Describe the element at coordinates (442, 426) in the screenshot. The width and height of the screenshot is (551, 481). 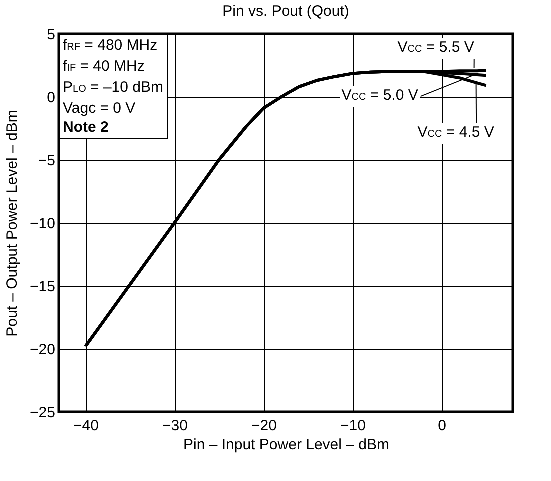
I see `x-tick-label: 0` at that location.